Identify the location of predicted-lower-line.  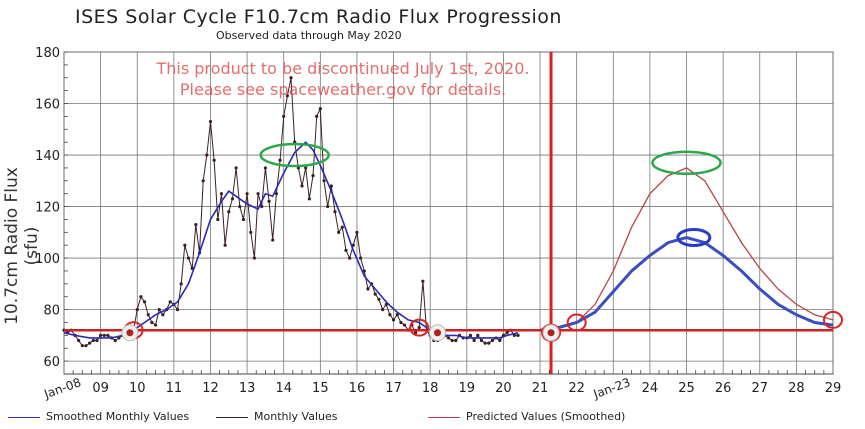
(686, 283).